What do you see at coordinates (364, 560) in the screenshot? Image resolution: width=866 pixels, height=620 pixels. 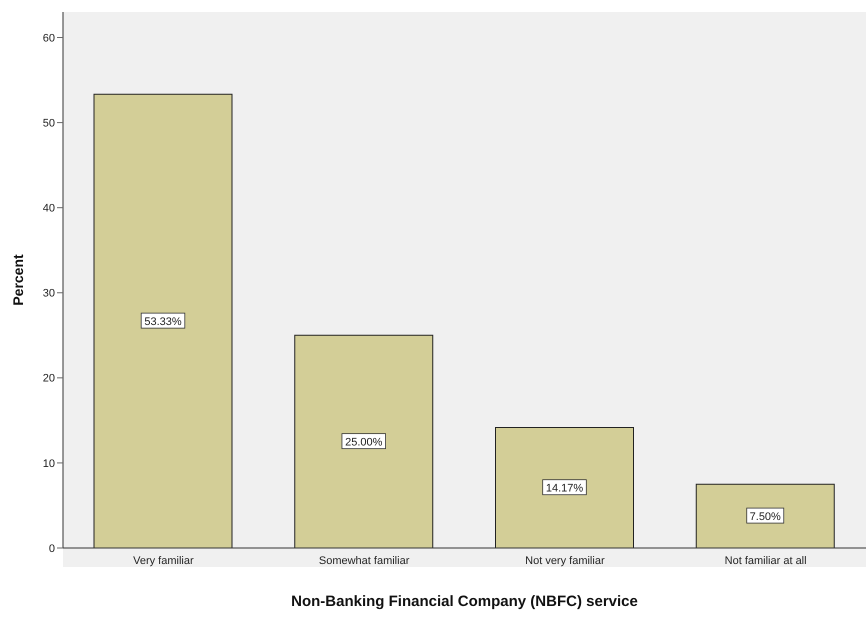 I see `x-tick-label: Somewhat familiar` at bounding box center [364, 560].